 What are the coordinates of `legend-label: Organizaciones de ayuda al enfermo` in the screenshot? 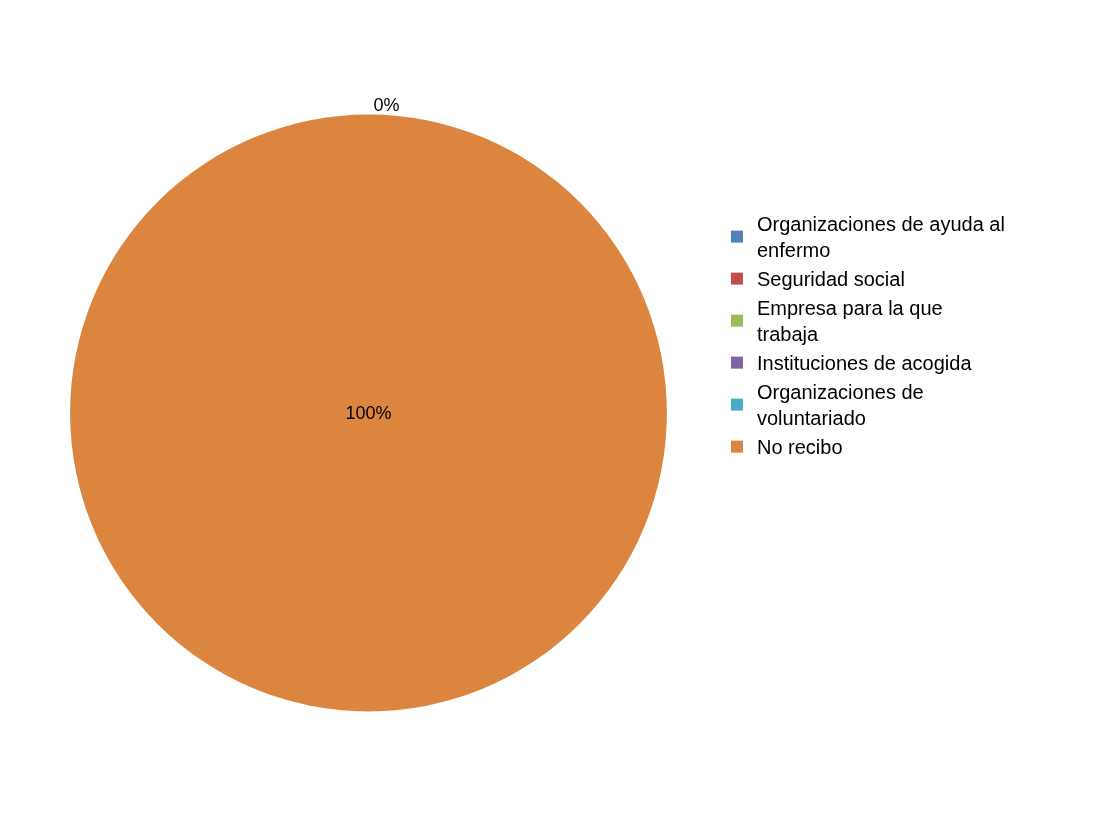 It's located at (880, 237).